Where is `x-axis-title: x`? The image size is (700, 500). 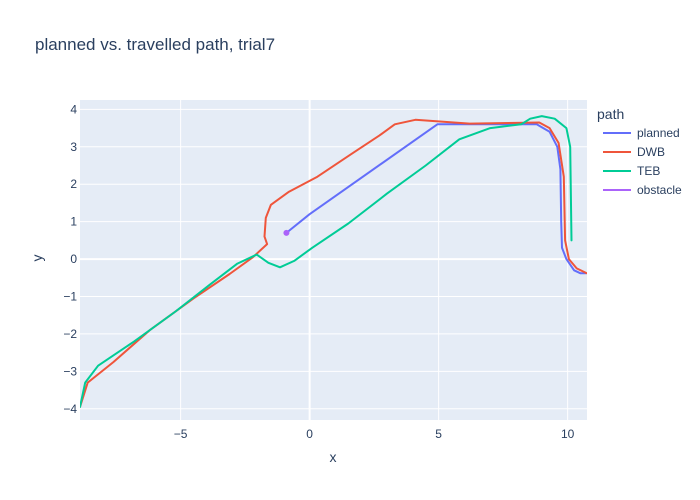
x-axis-title: x is located at coordinates (333, 457).